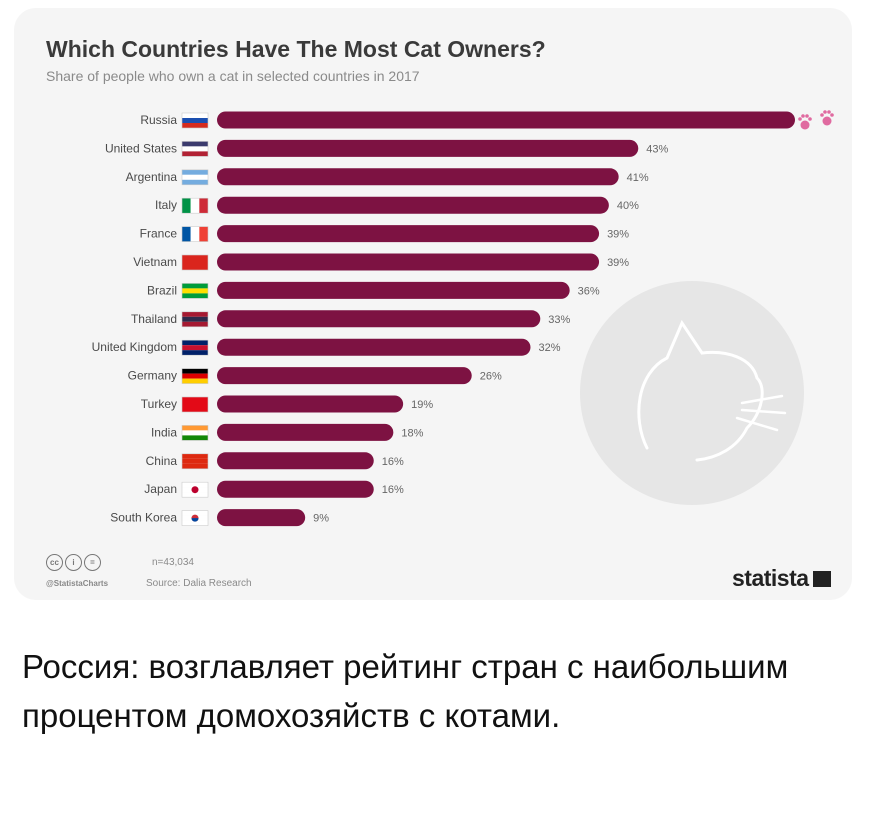 The height and width of the screenshot is (820, 874). What do you see at coordinates (164, 432) in the screenshot?
I see `category-label-india: India` at bounding box center [164, 432].